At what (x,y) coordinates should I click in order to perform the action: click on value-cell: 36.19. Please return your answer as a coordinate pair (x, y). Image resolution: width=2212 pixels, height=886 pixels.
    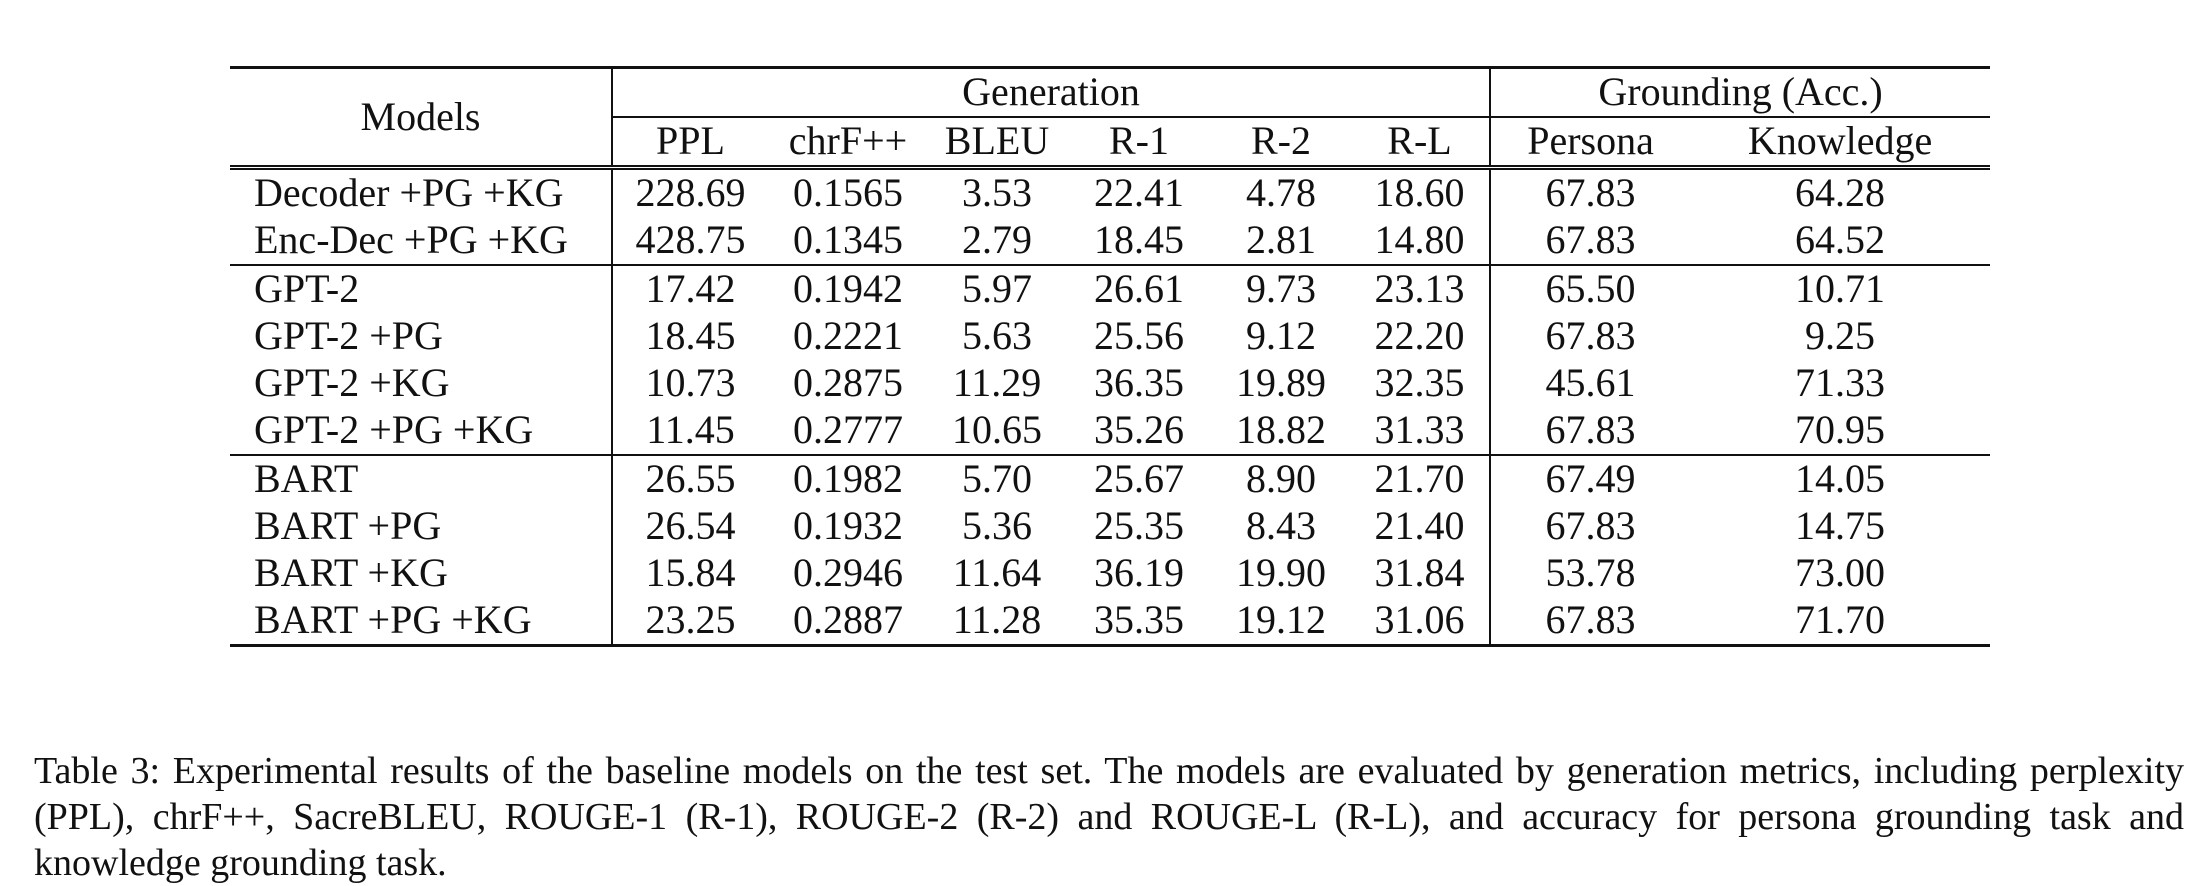
    Looking at the image, I should click on (1139, 572).